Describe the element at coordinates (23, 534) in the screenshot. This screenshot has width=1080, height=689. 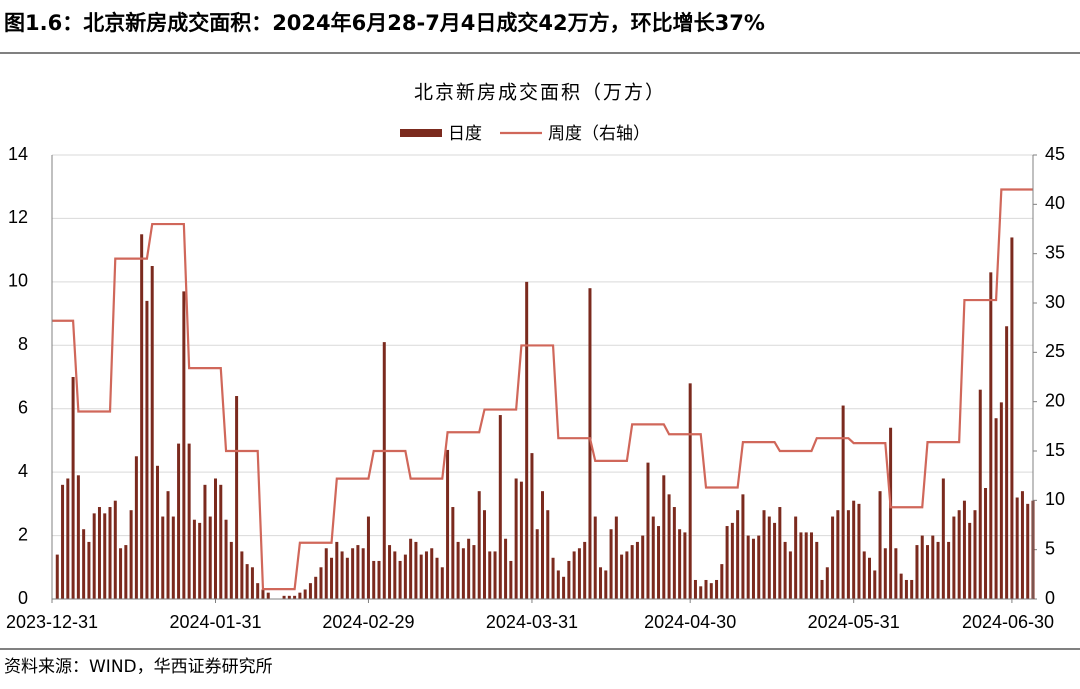
I see `y-tick-label: 2` at that location.